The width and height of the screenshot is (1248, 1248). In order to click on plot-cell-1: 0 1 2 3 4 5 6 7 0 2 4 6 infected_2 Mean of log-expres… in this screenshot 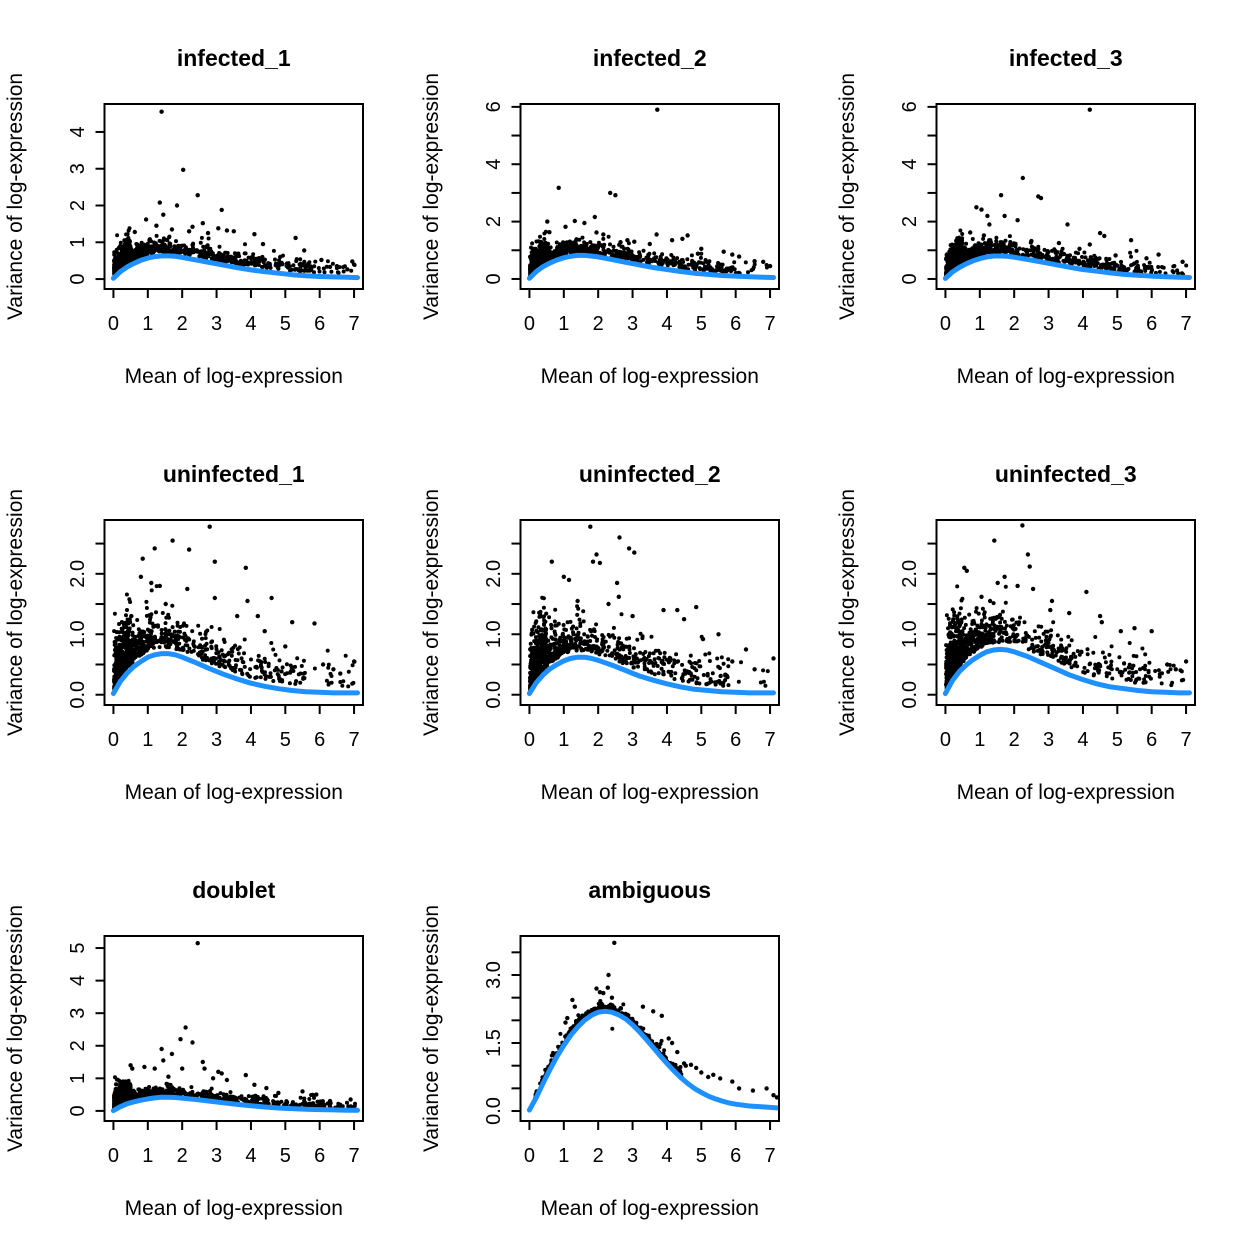, I will do `click(624, 208)`.